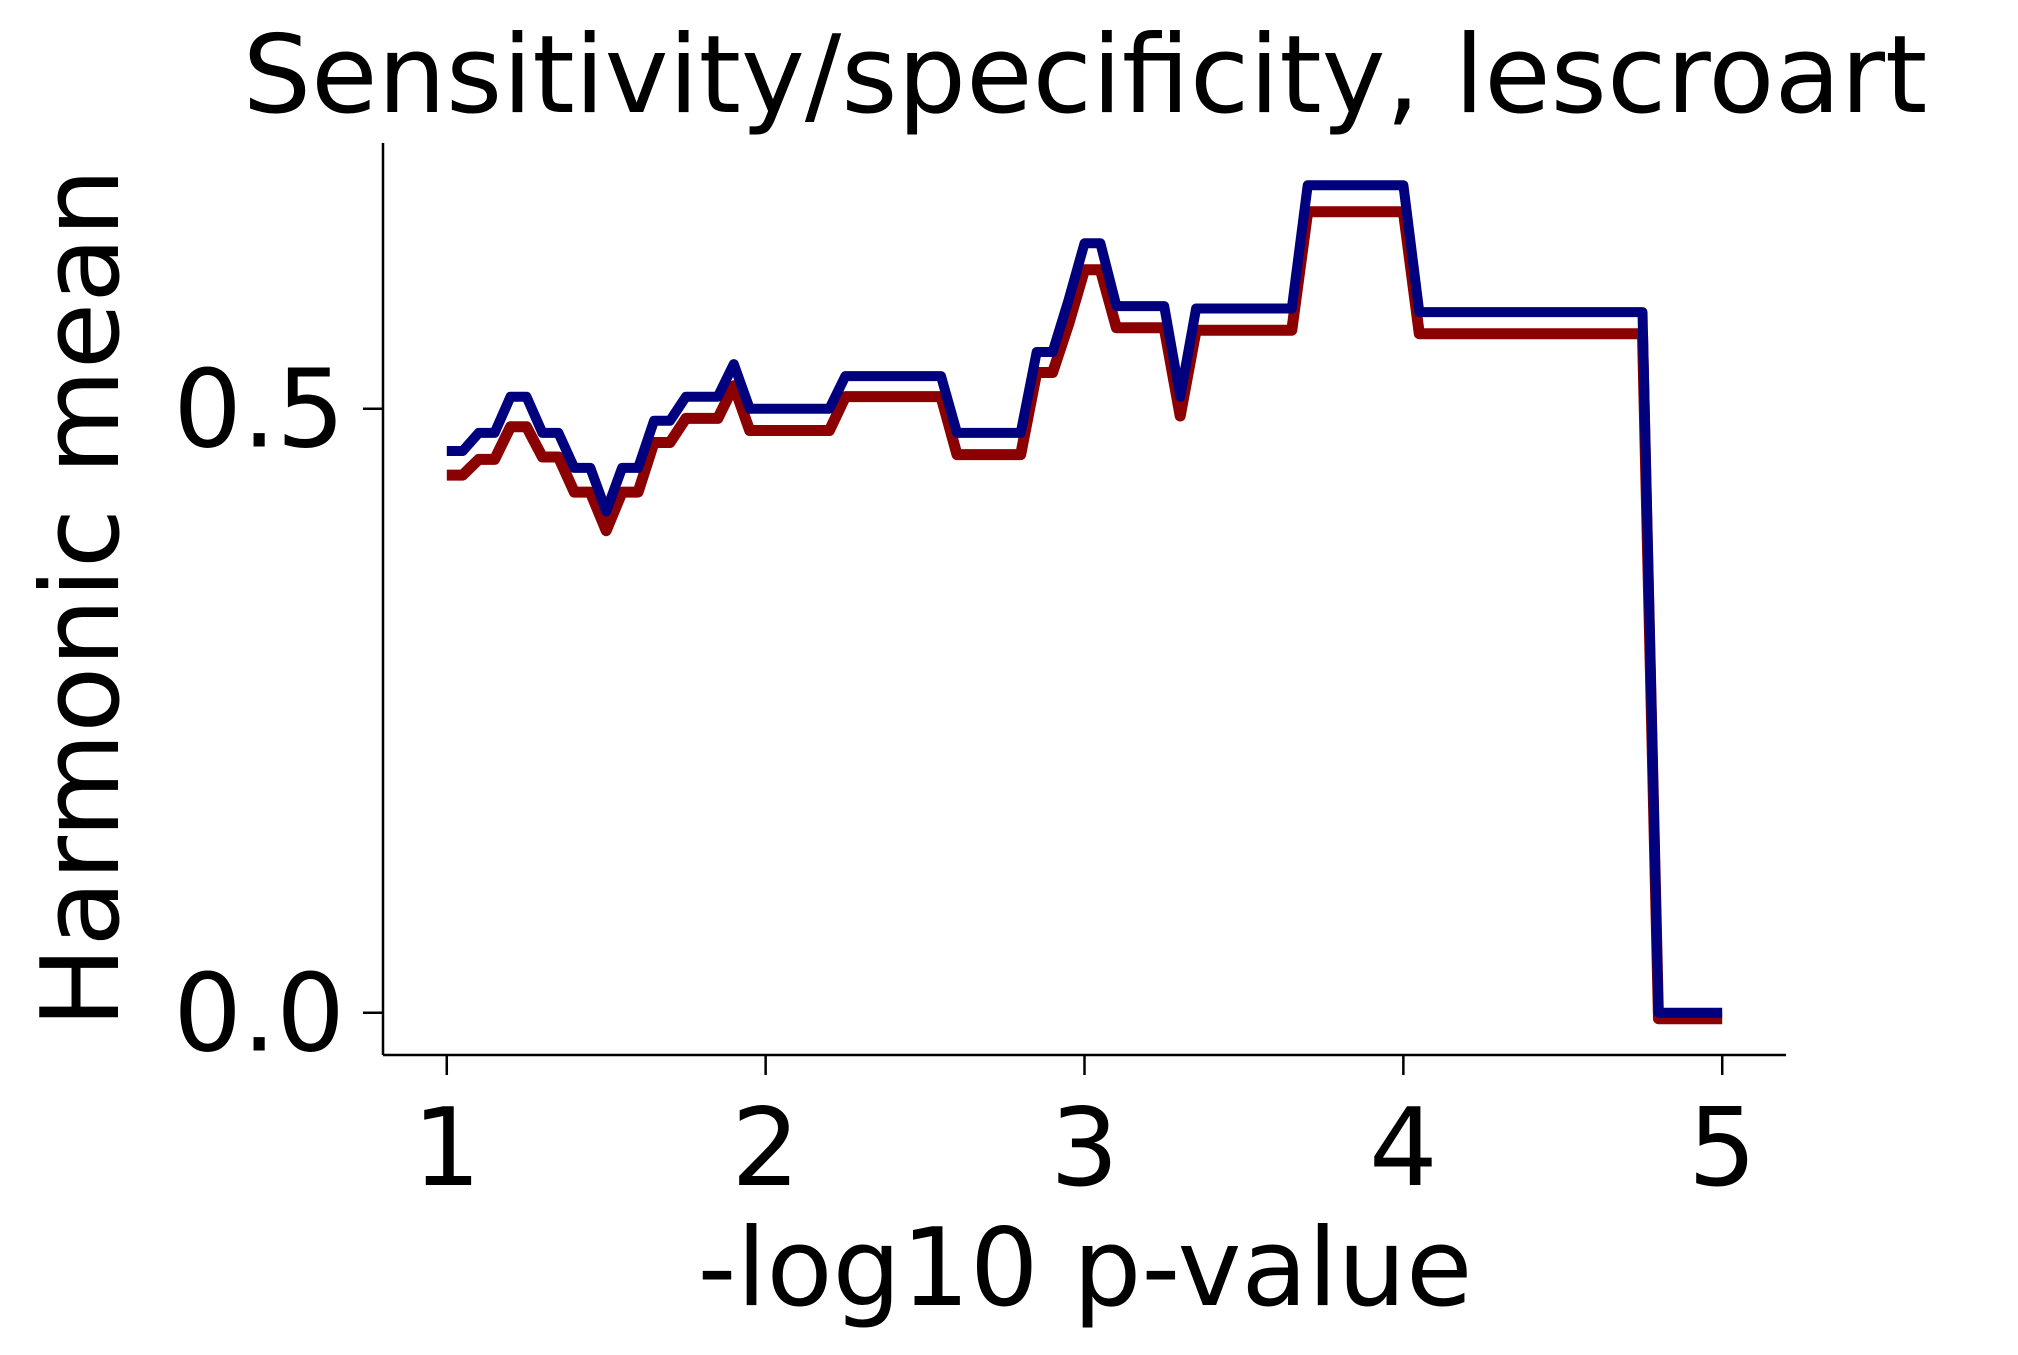 Image resolution: width=2018 pixels, height=1355 pixels. What do you see at coordinates (1403, 1148) in the screenshot?
I see `x-tick-label: 4` at bounding box center [1403, 1148].